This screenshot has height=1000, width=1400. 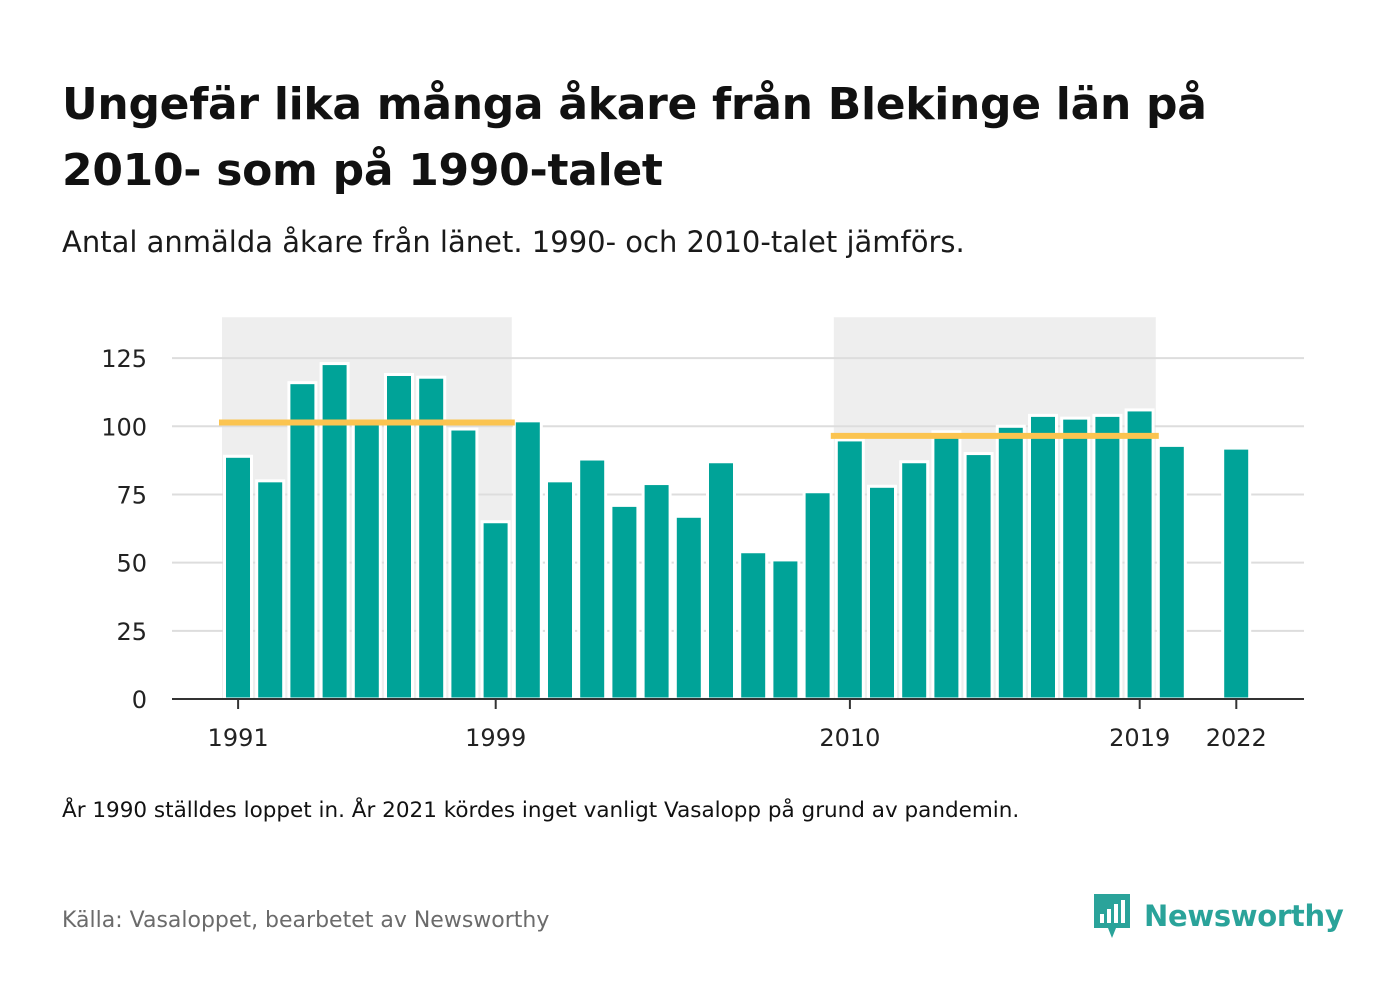 I want to click on x-tick-label-1999: 1999, so click(x=495, y=738).